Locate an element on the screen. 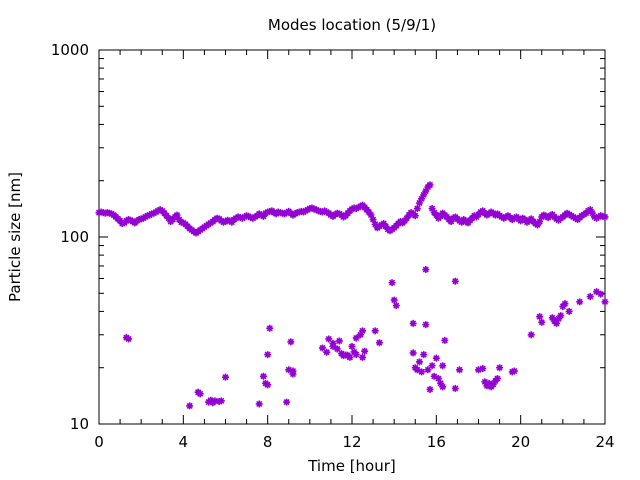  chart-title: Modes location (5/9/1) is located at coordinates (352, 25).